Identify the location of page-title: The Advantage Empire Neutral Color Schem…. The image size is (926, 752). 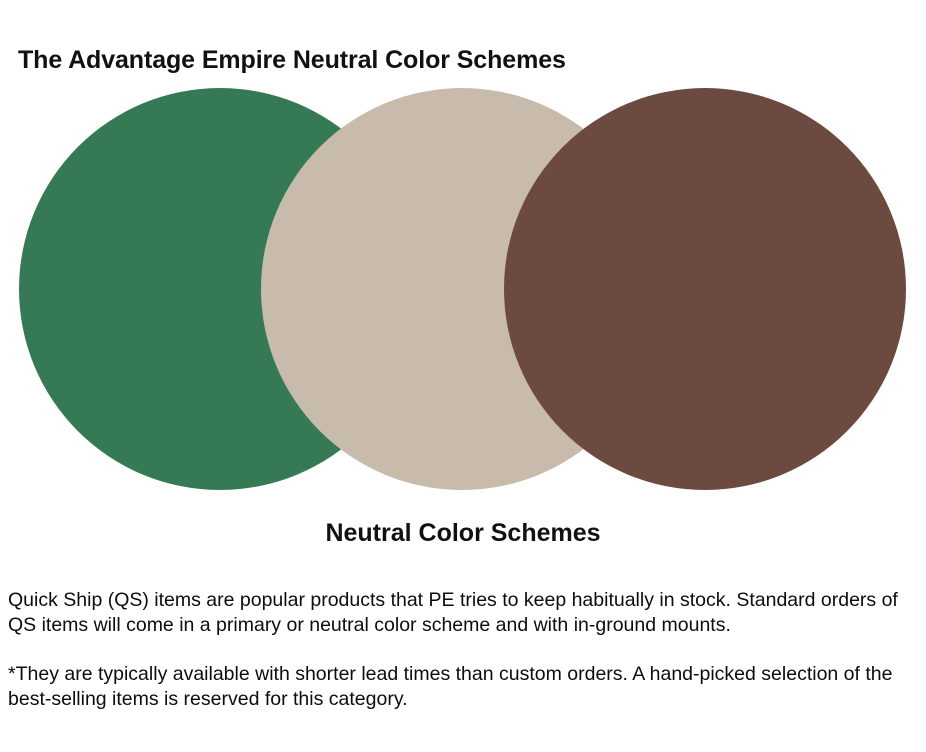
(292, 59).